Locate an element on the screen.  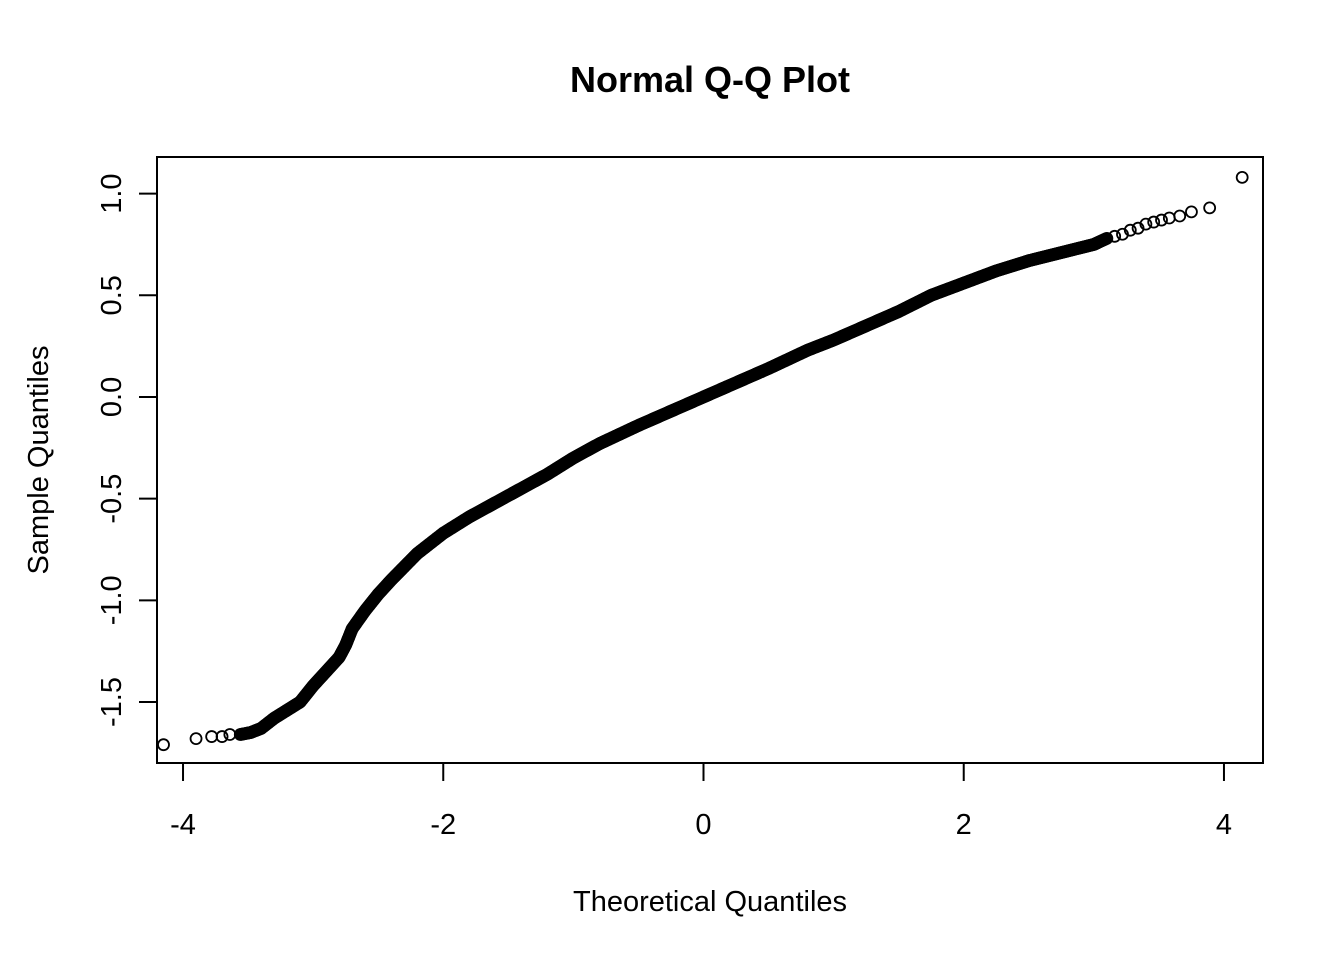
x-axis-label: Theoretical Quantiles is located at coordinates (710, 902).